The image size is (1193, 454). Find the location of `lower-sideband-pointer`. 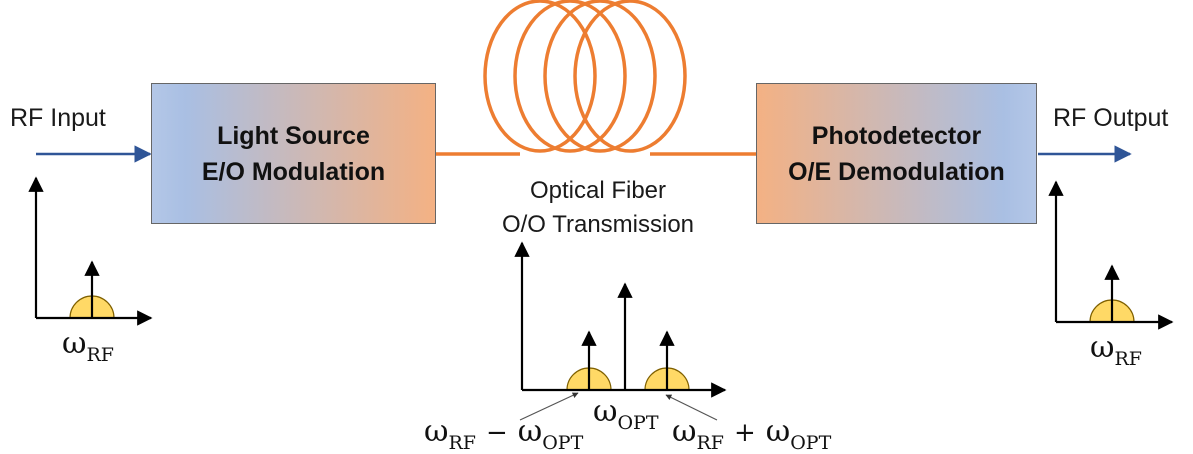

lower-sideband-pointer is located at coordinates (549, 406).